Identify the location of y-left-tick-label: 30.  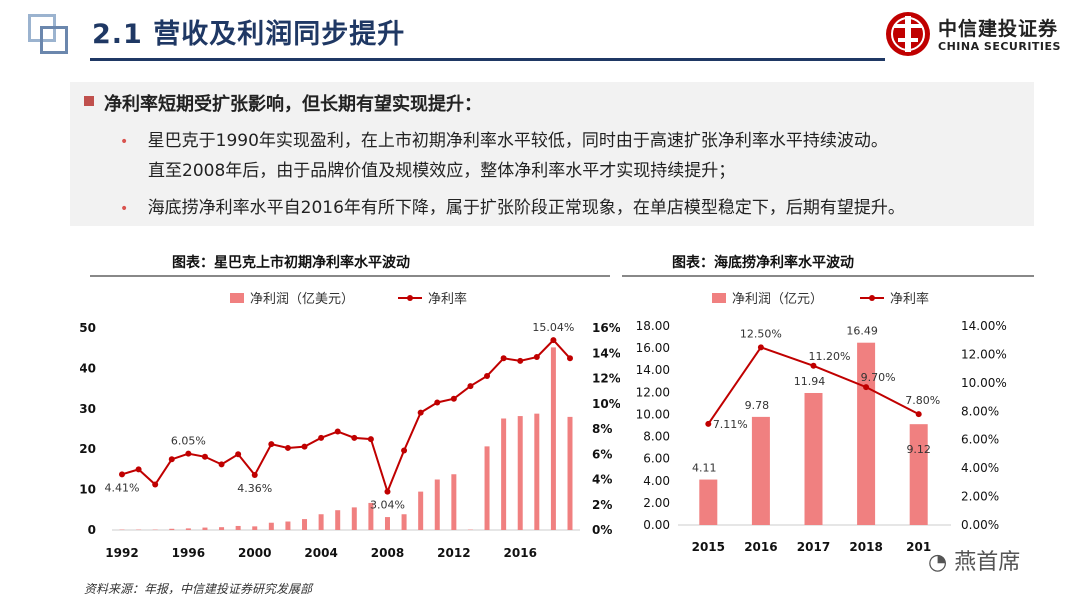
(88, 409).